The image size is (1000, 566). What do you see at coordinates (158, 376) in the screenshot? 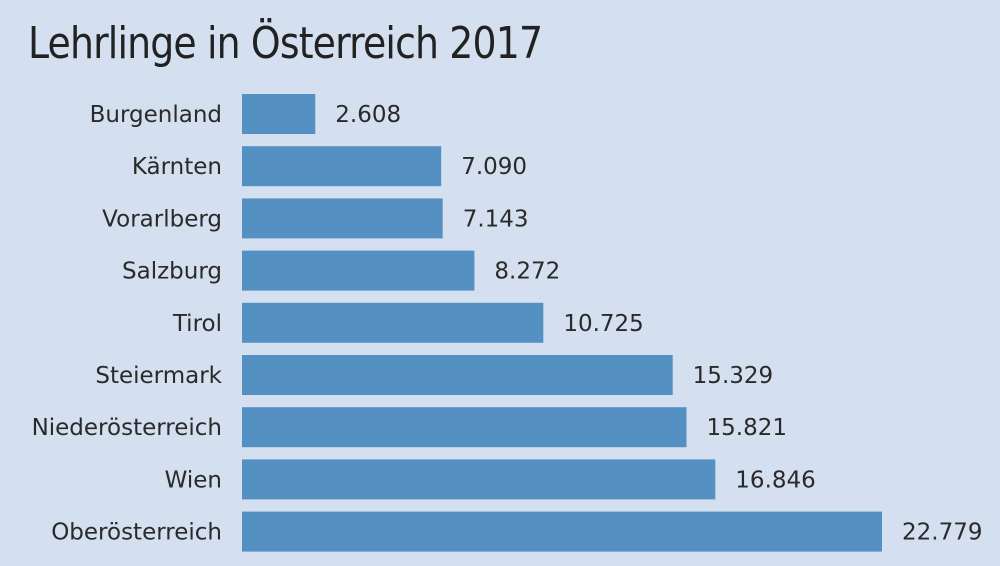
I see `category-label: Steiermark` at bounding box center [158, 376].